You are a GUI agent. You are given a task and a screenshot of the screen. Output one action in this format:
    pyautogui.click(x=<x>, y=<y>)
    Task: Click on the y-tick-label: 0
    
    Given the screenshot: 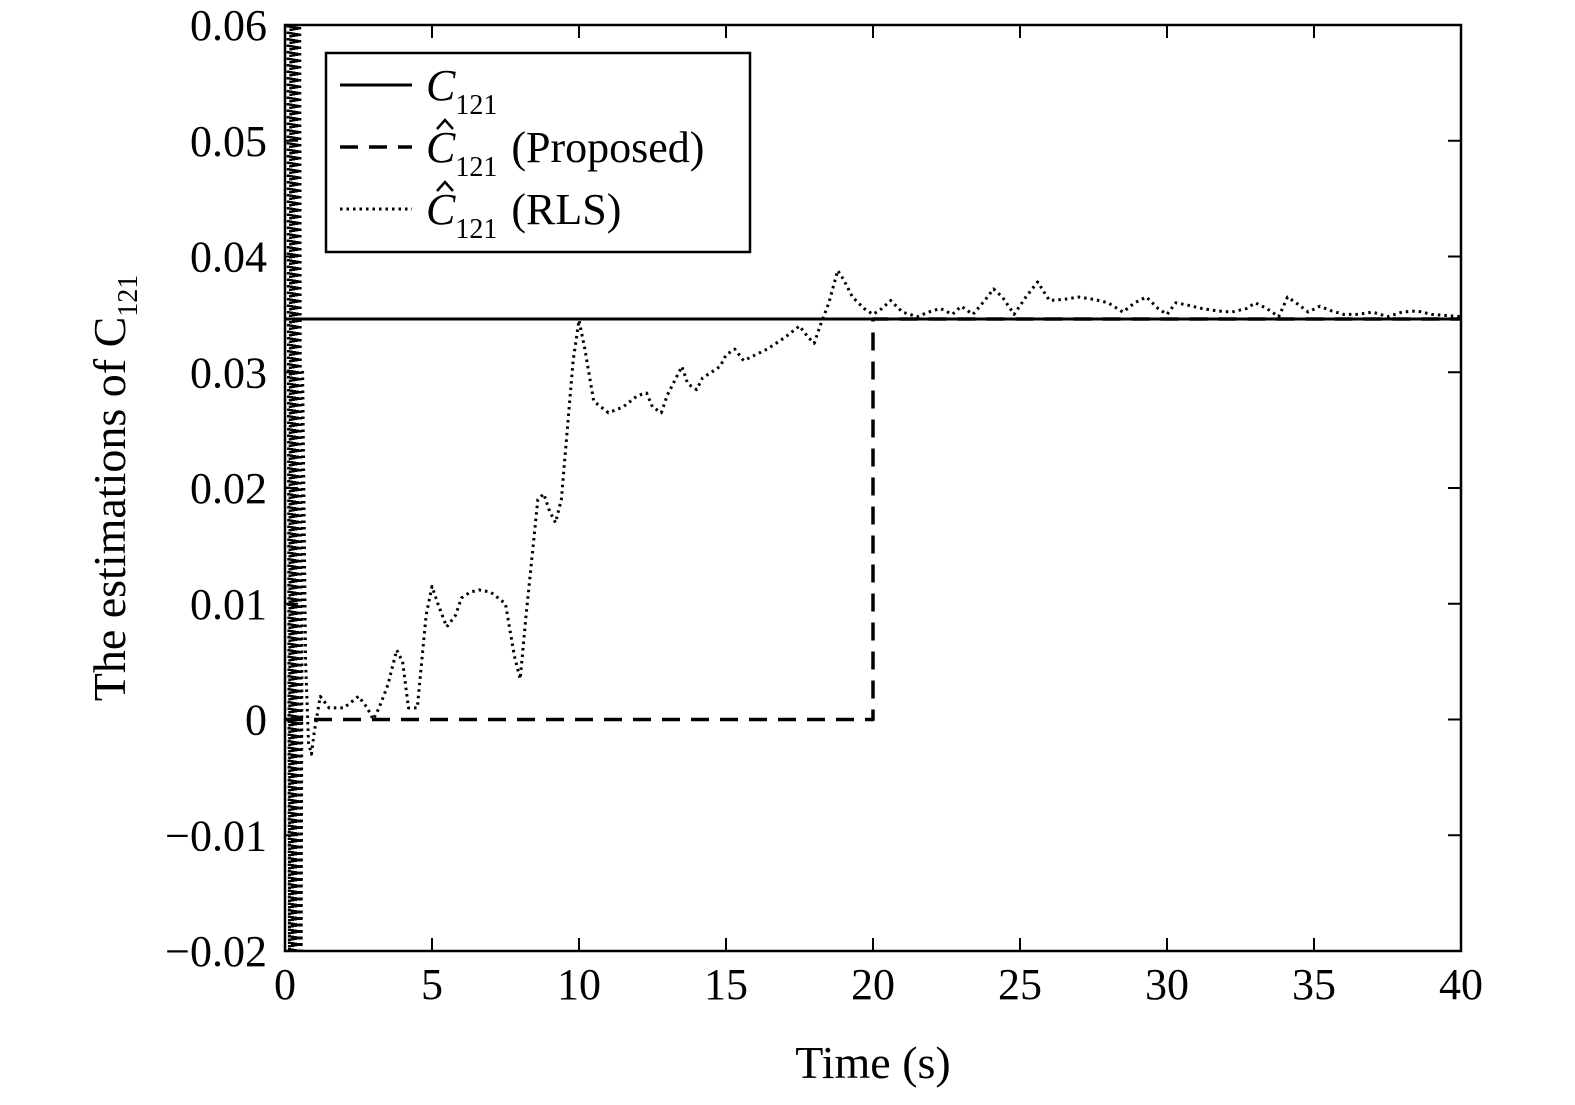 What is the action you would take?
    pyautogui.click(x=256, y=720)
    